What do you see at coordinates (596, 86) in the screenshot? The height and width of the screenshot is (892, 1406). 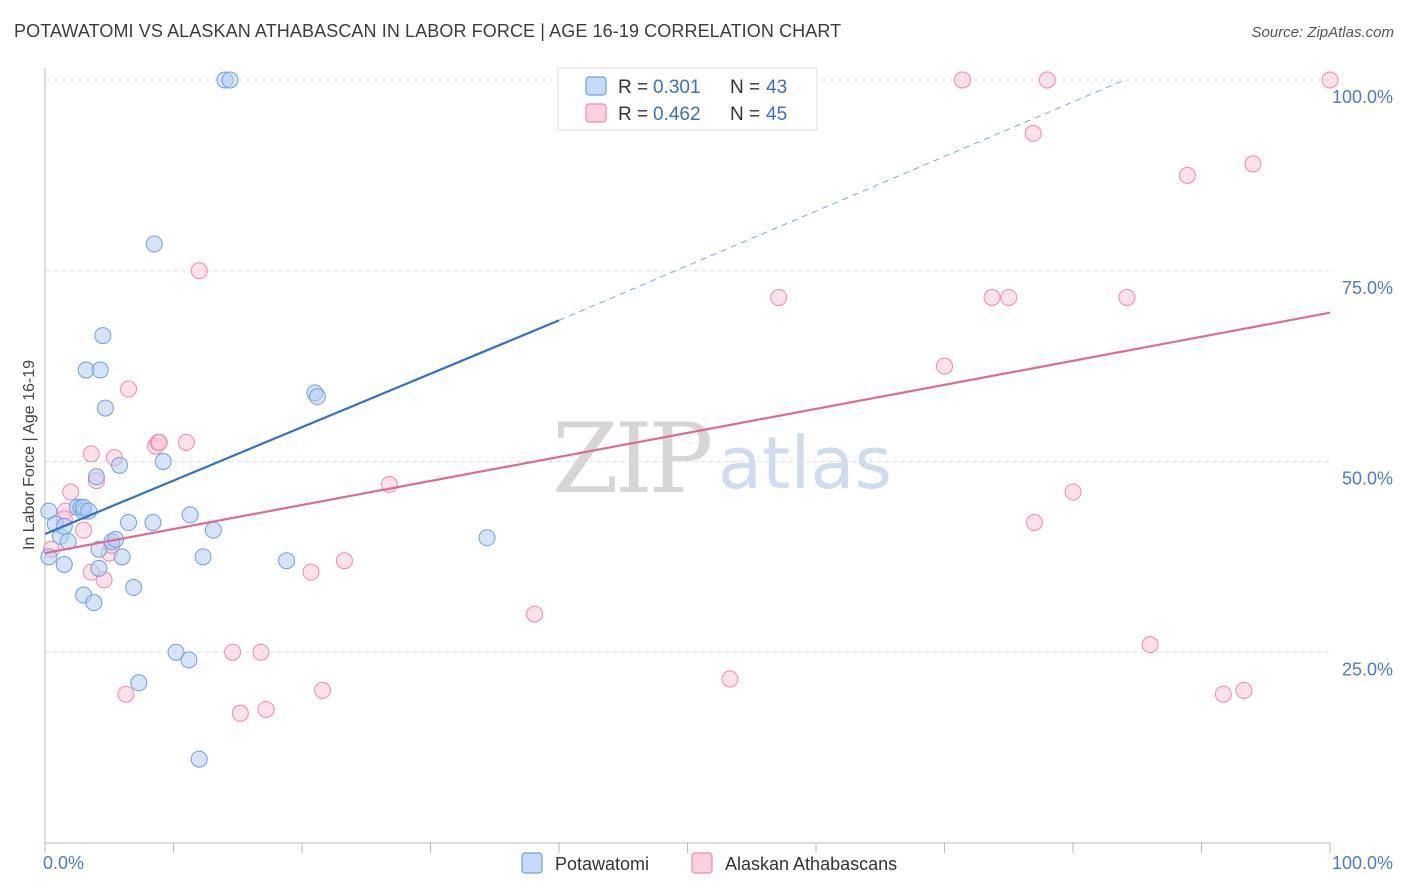 I see `legend-swatch-potawatomi` at bounding box center [596, 86].